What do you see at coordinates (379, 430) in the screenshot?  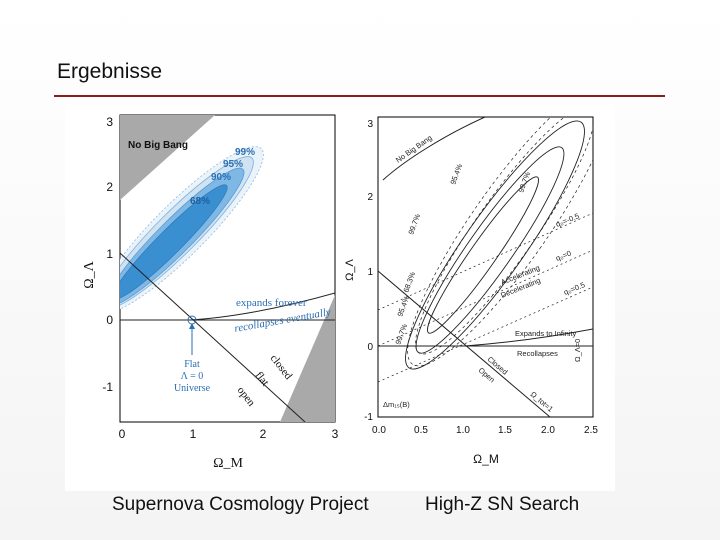 I see `right-xtick-0: 0.0` at bounding box center [379, 430].